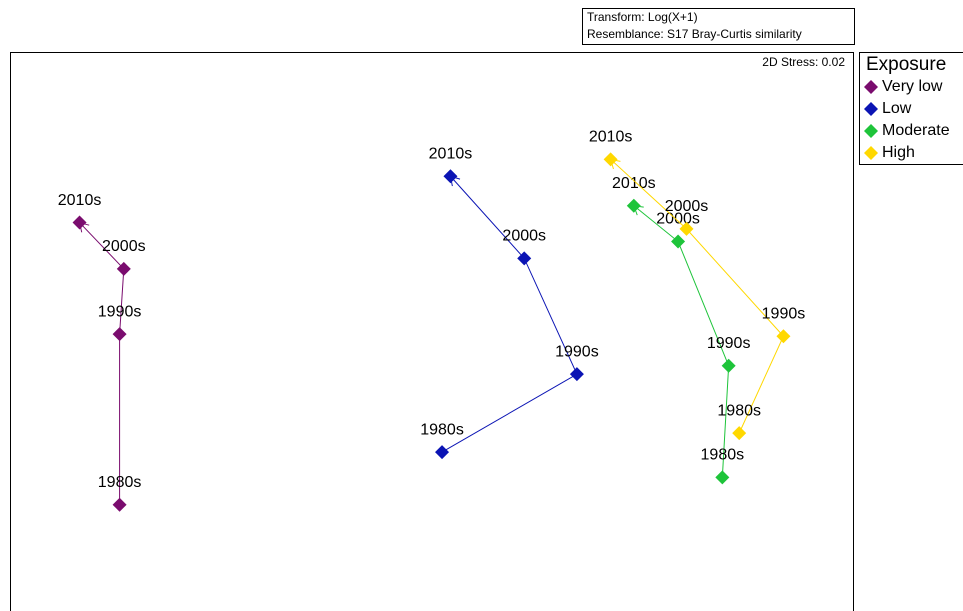  Describe the element at coordinates (906, 64) in the screenshot. I see `legend-title: Exposure` at that location.